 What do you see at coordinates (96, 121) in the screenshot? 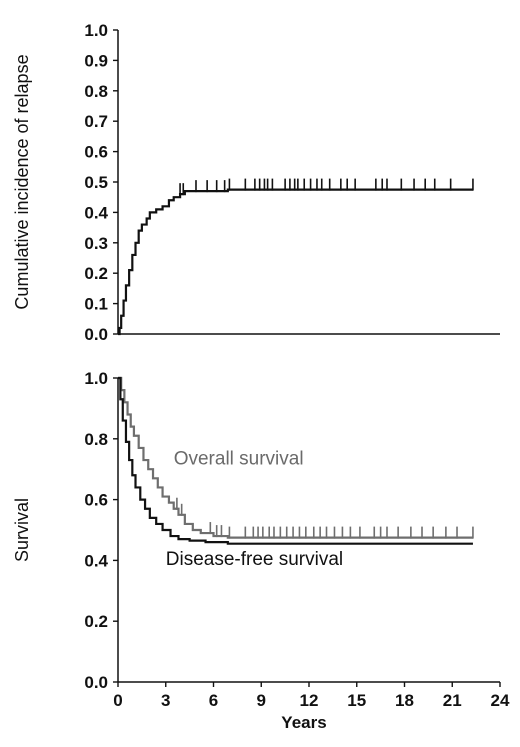
I see `top-ytick-label: 0.7` at bounding box center [96, 121].